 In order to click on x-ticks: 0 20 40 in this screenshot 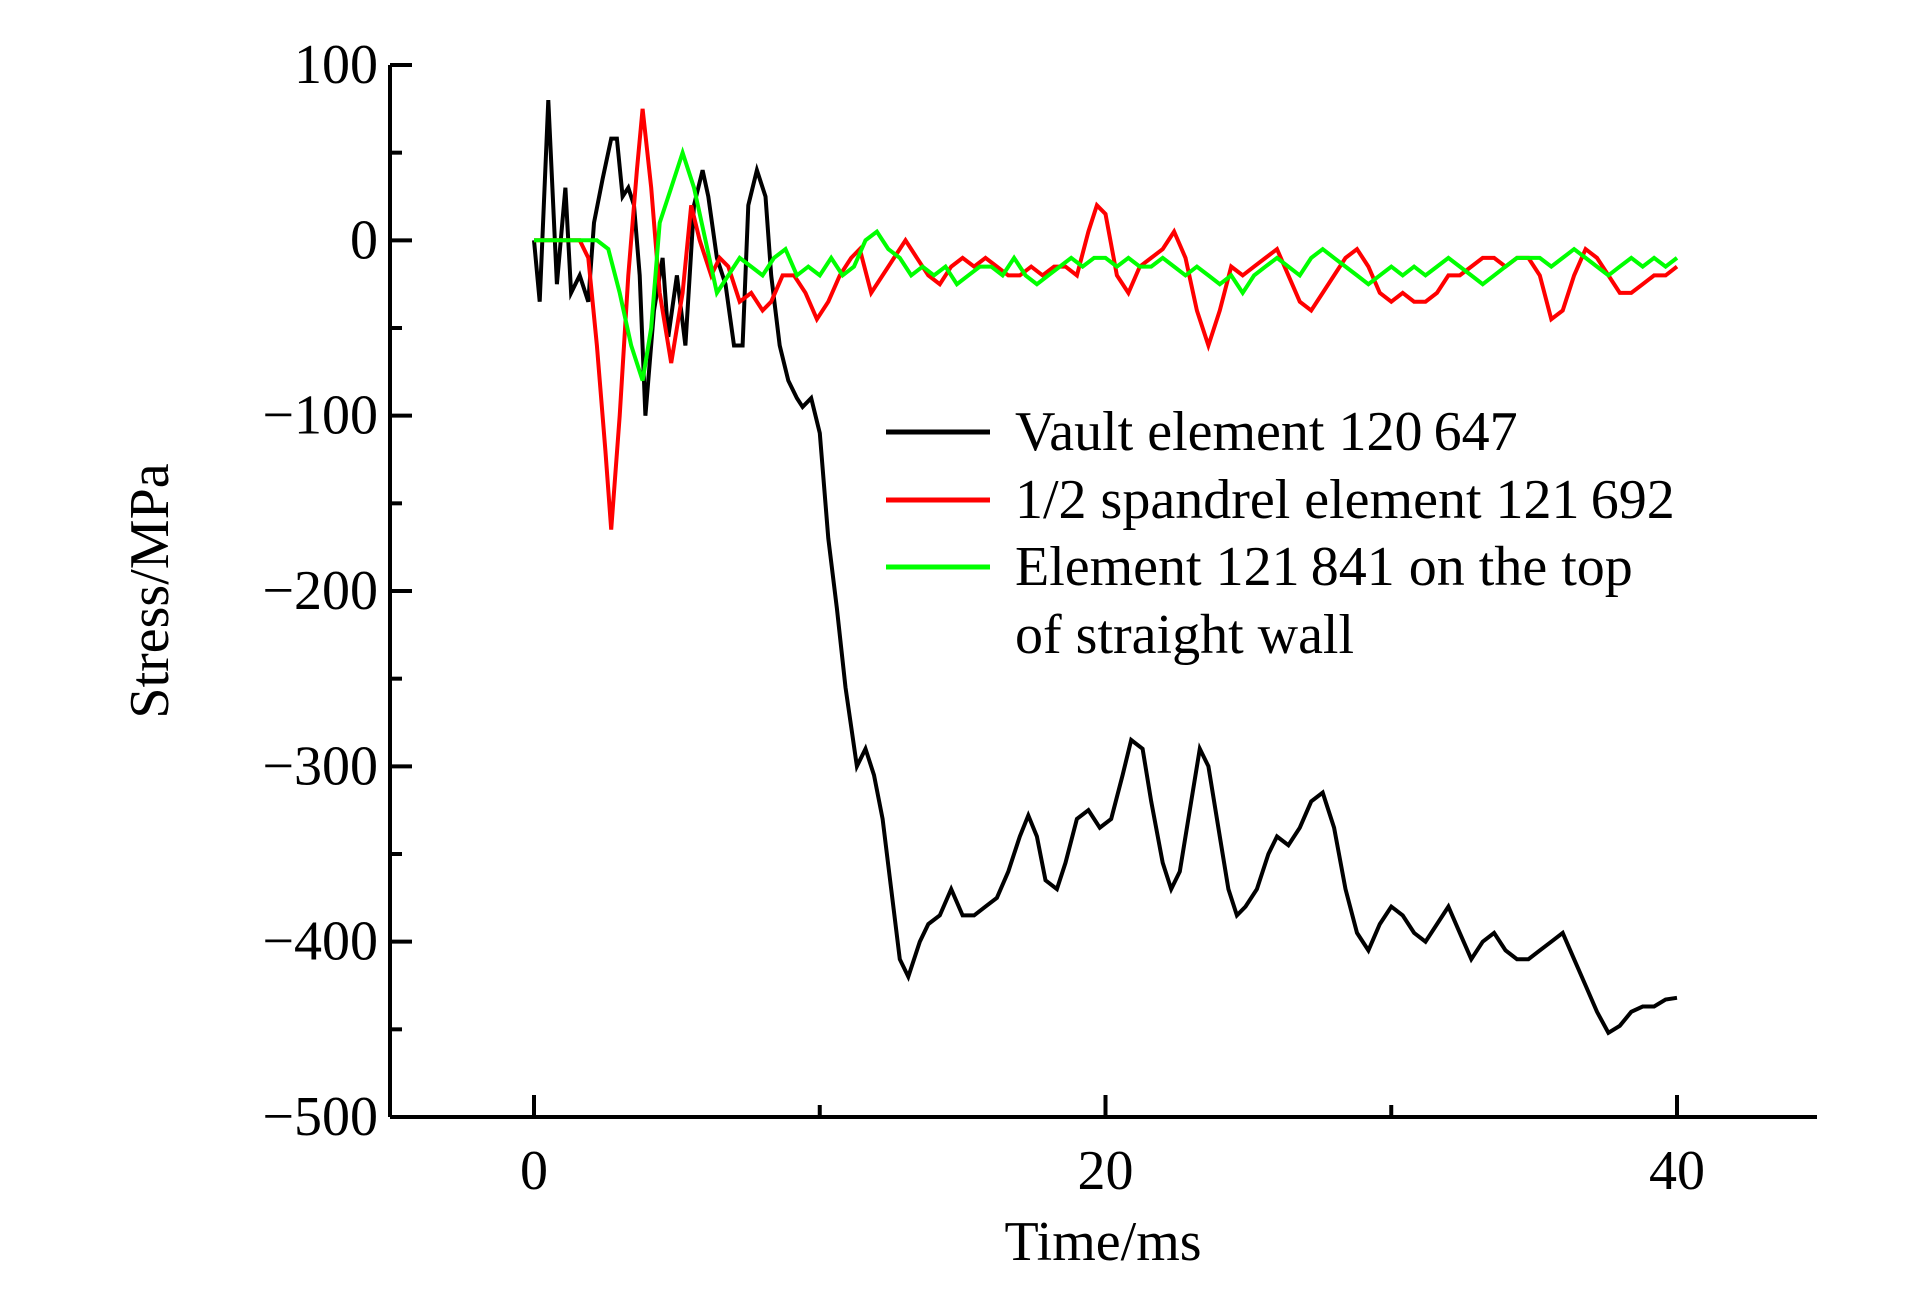, I will do `click(1112, 1148)`.